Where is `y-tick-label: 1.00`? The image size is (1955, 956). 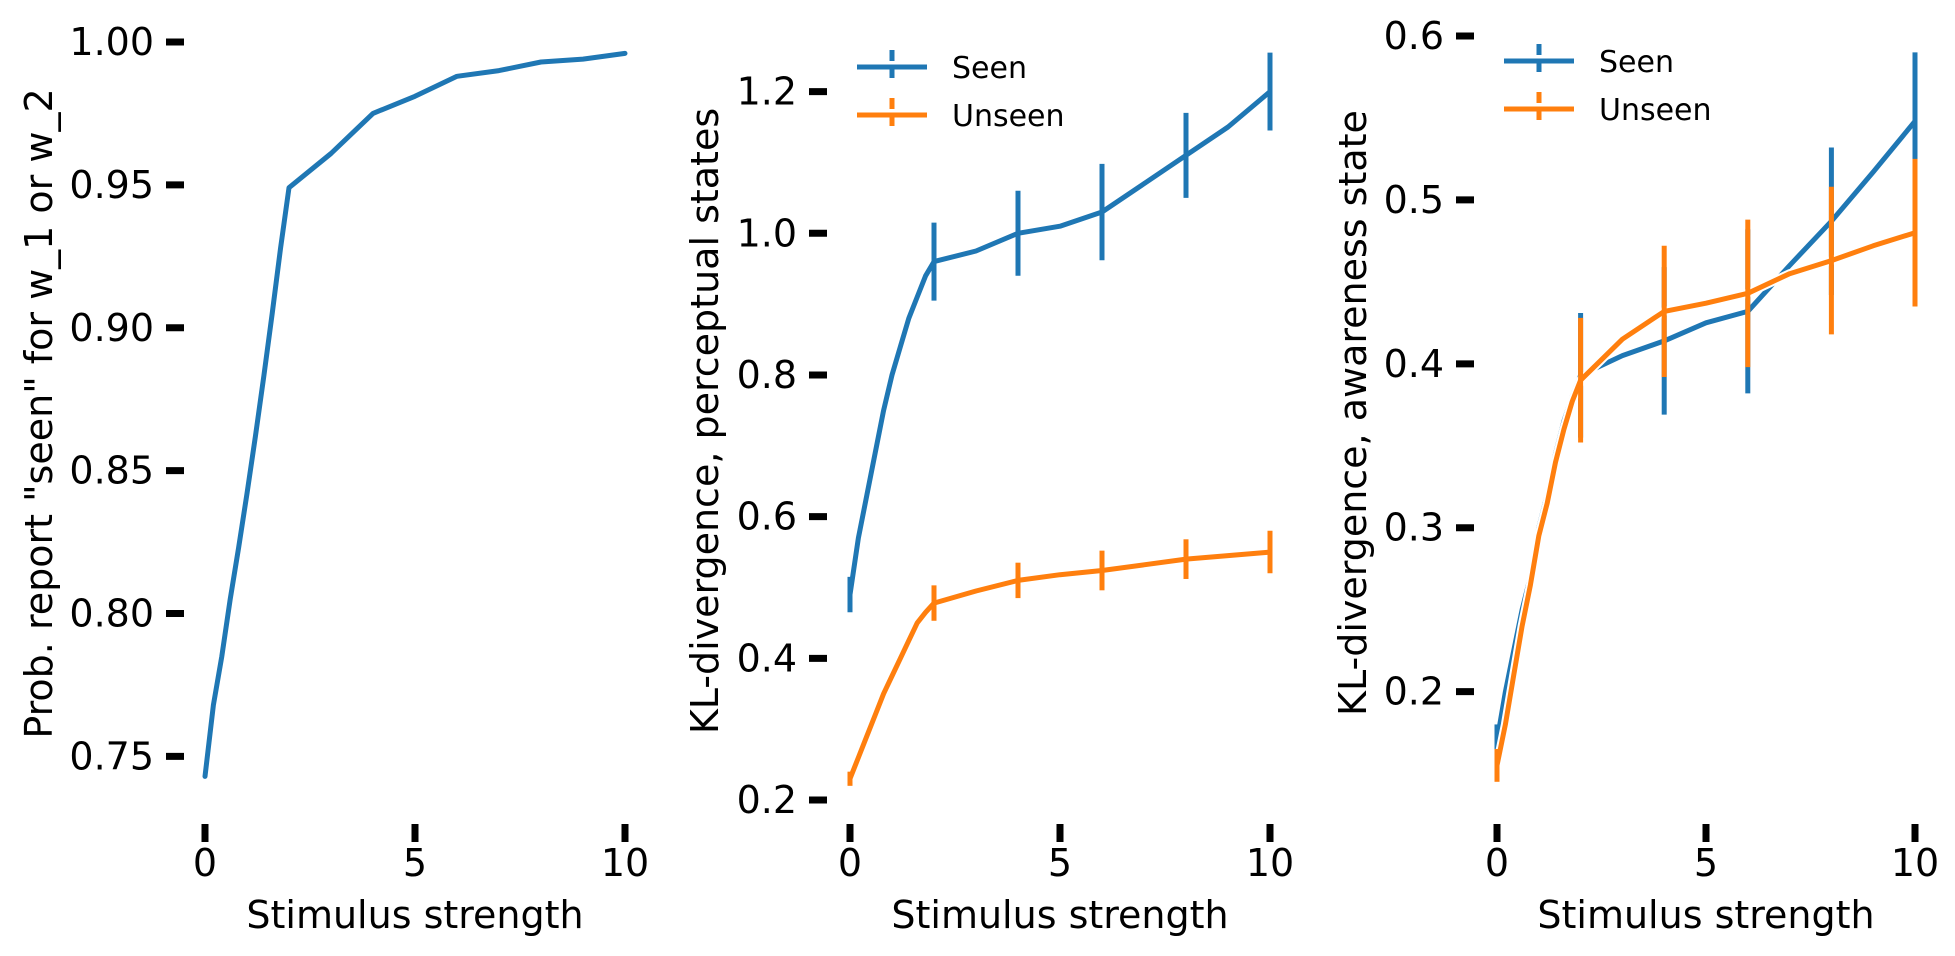
y-tick-label: 1.00 is located at coordinates (111, 42).